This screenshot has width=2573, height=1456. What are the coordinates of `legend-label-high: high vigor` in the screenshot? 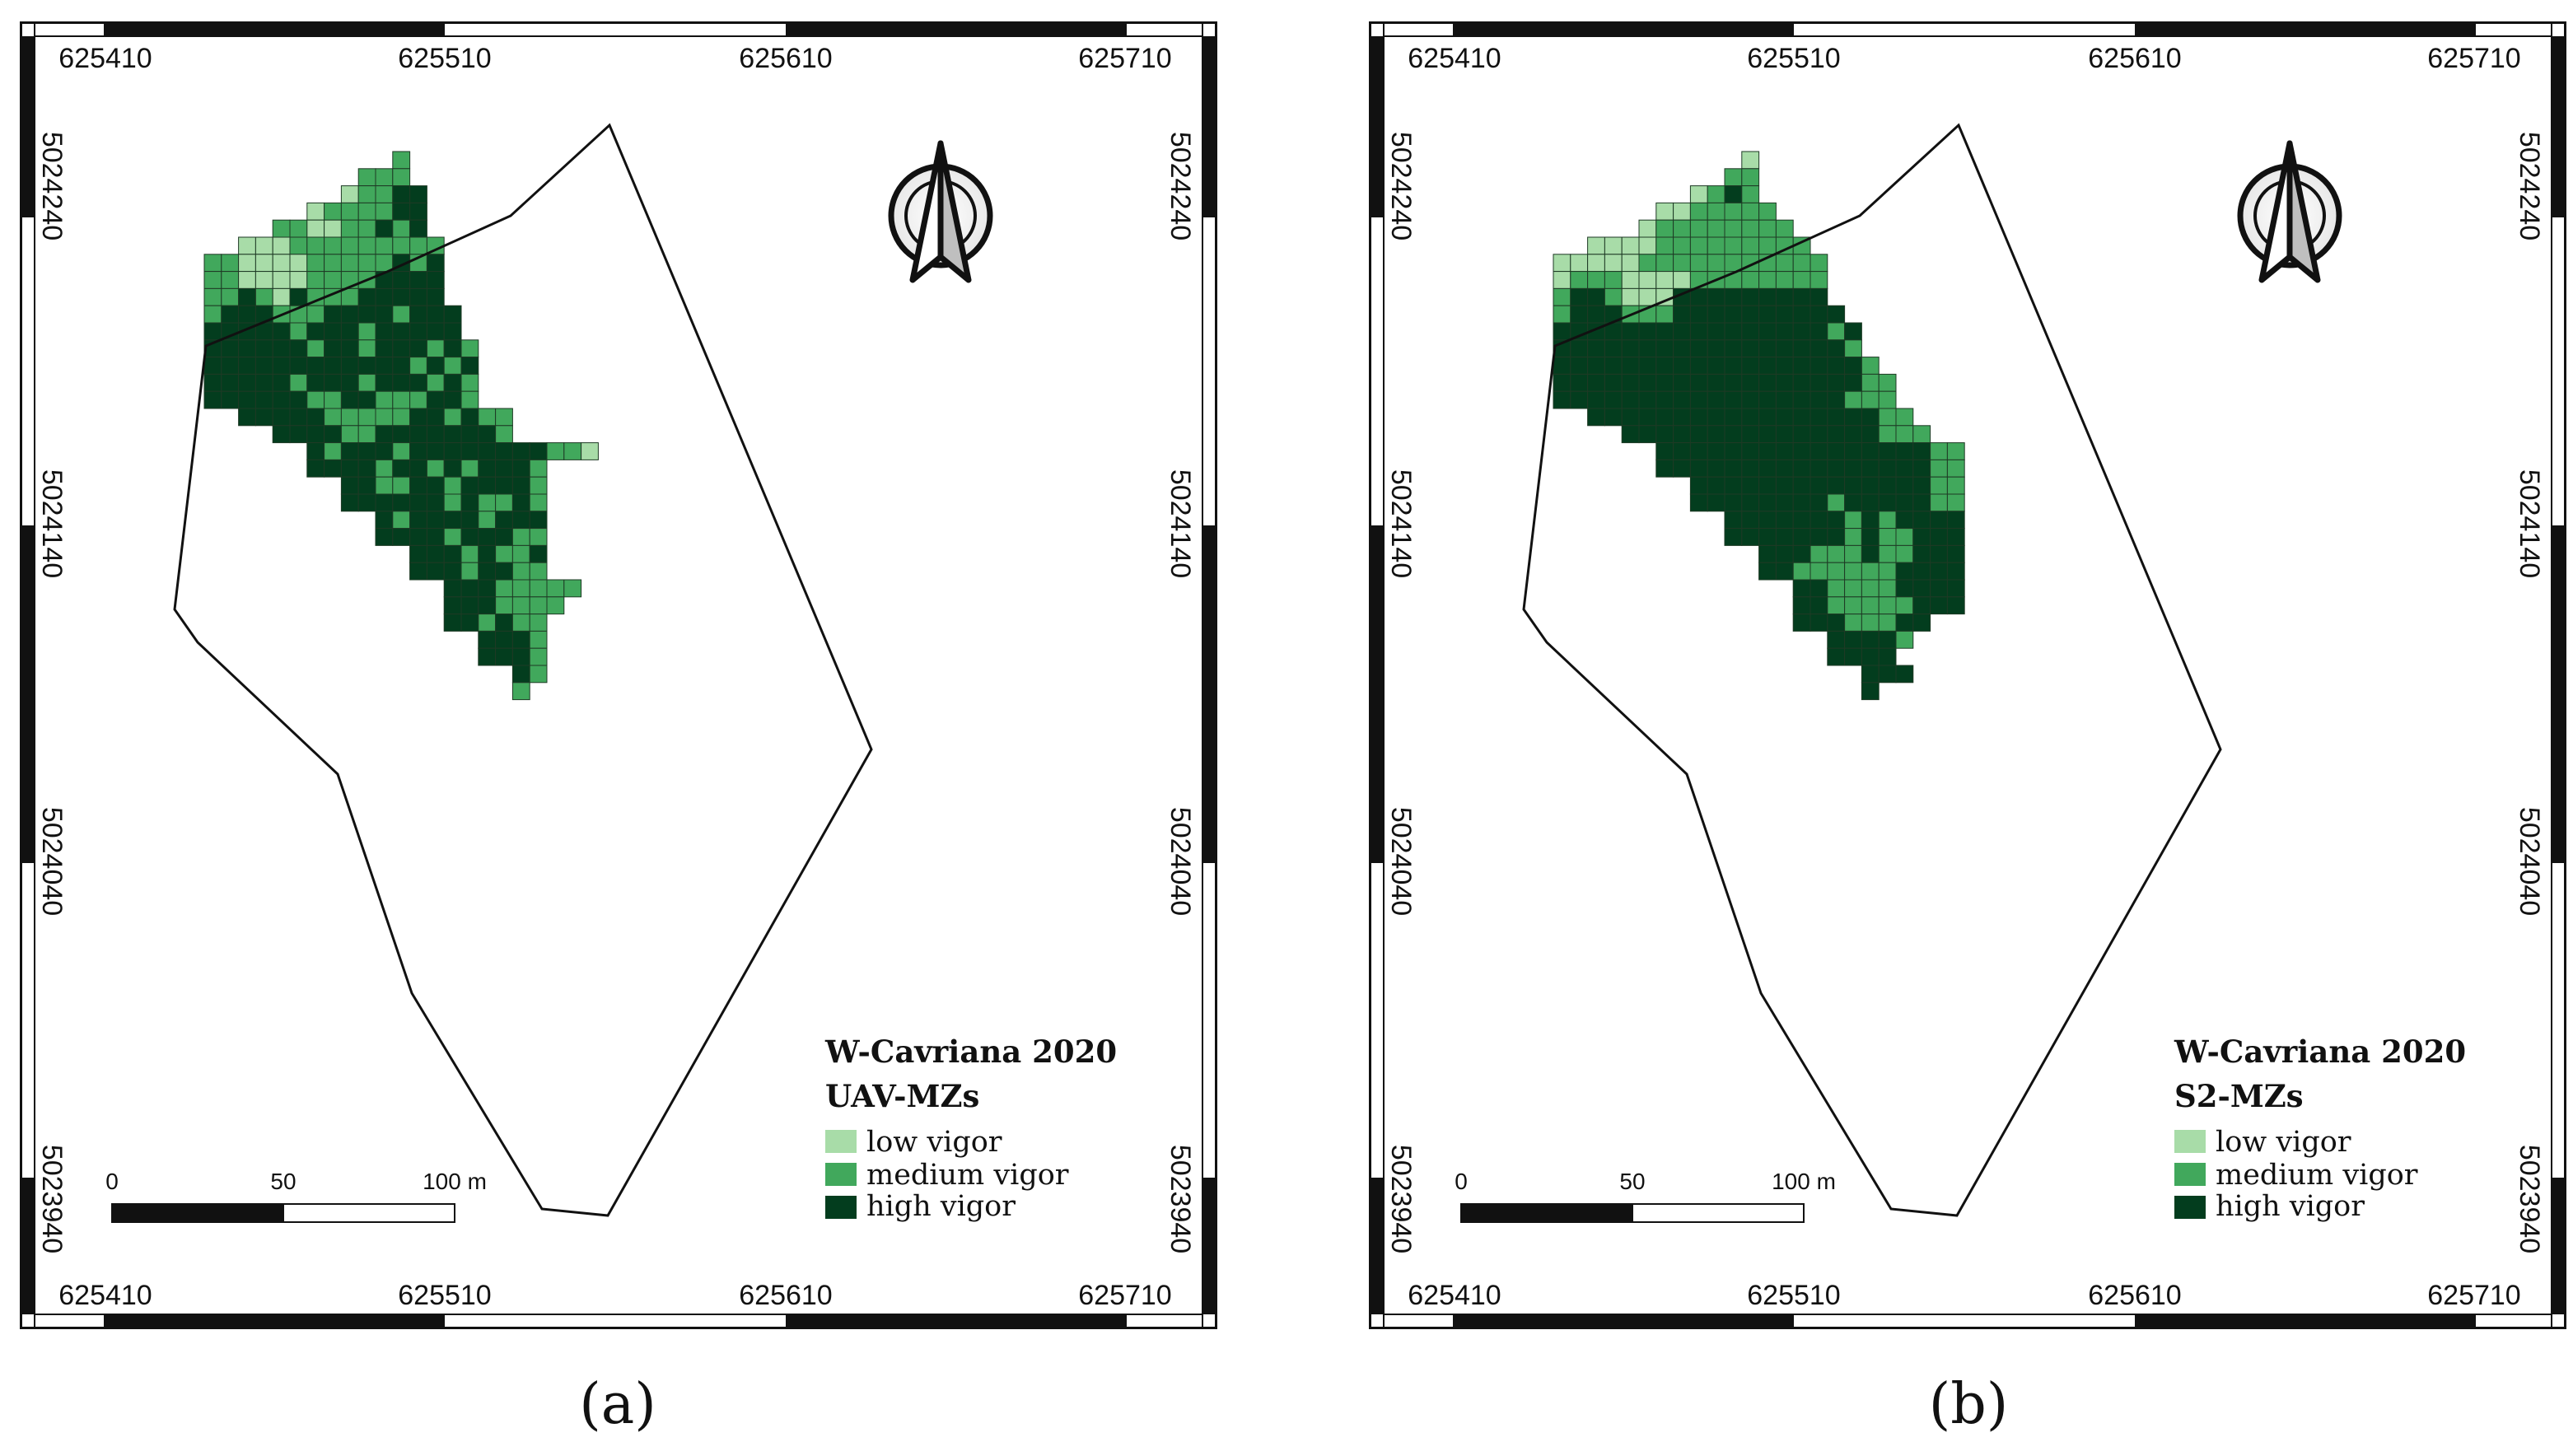 It's located at (2290, 1206).